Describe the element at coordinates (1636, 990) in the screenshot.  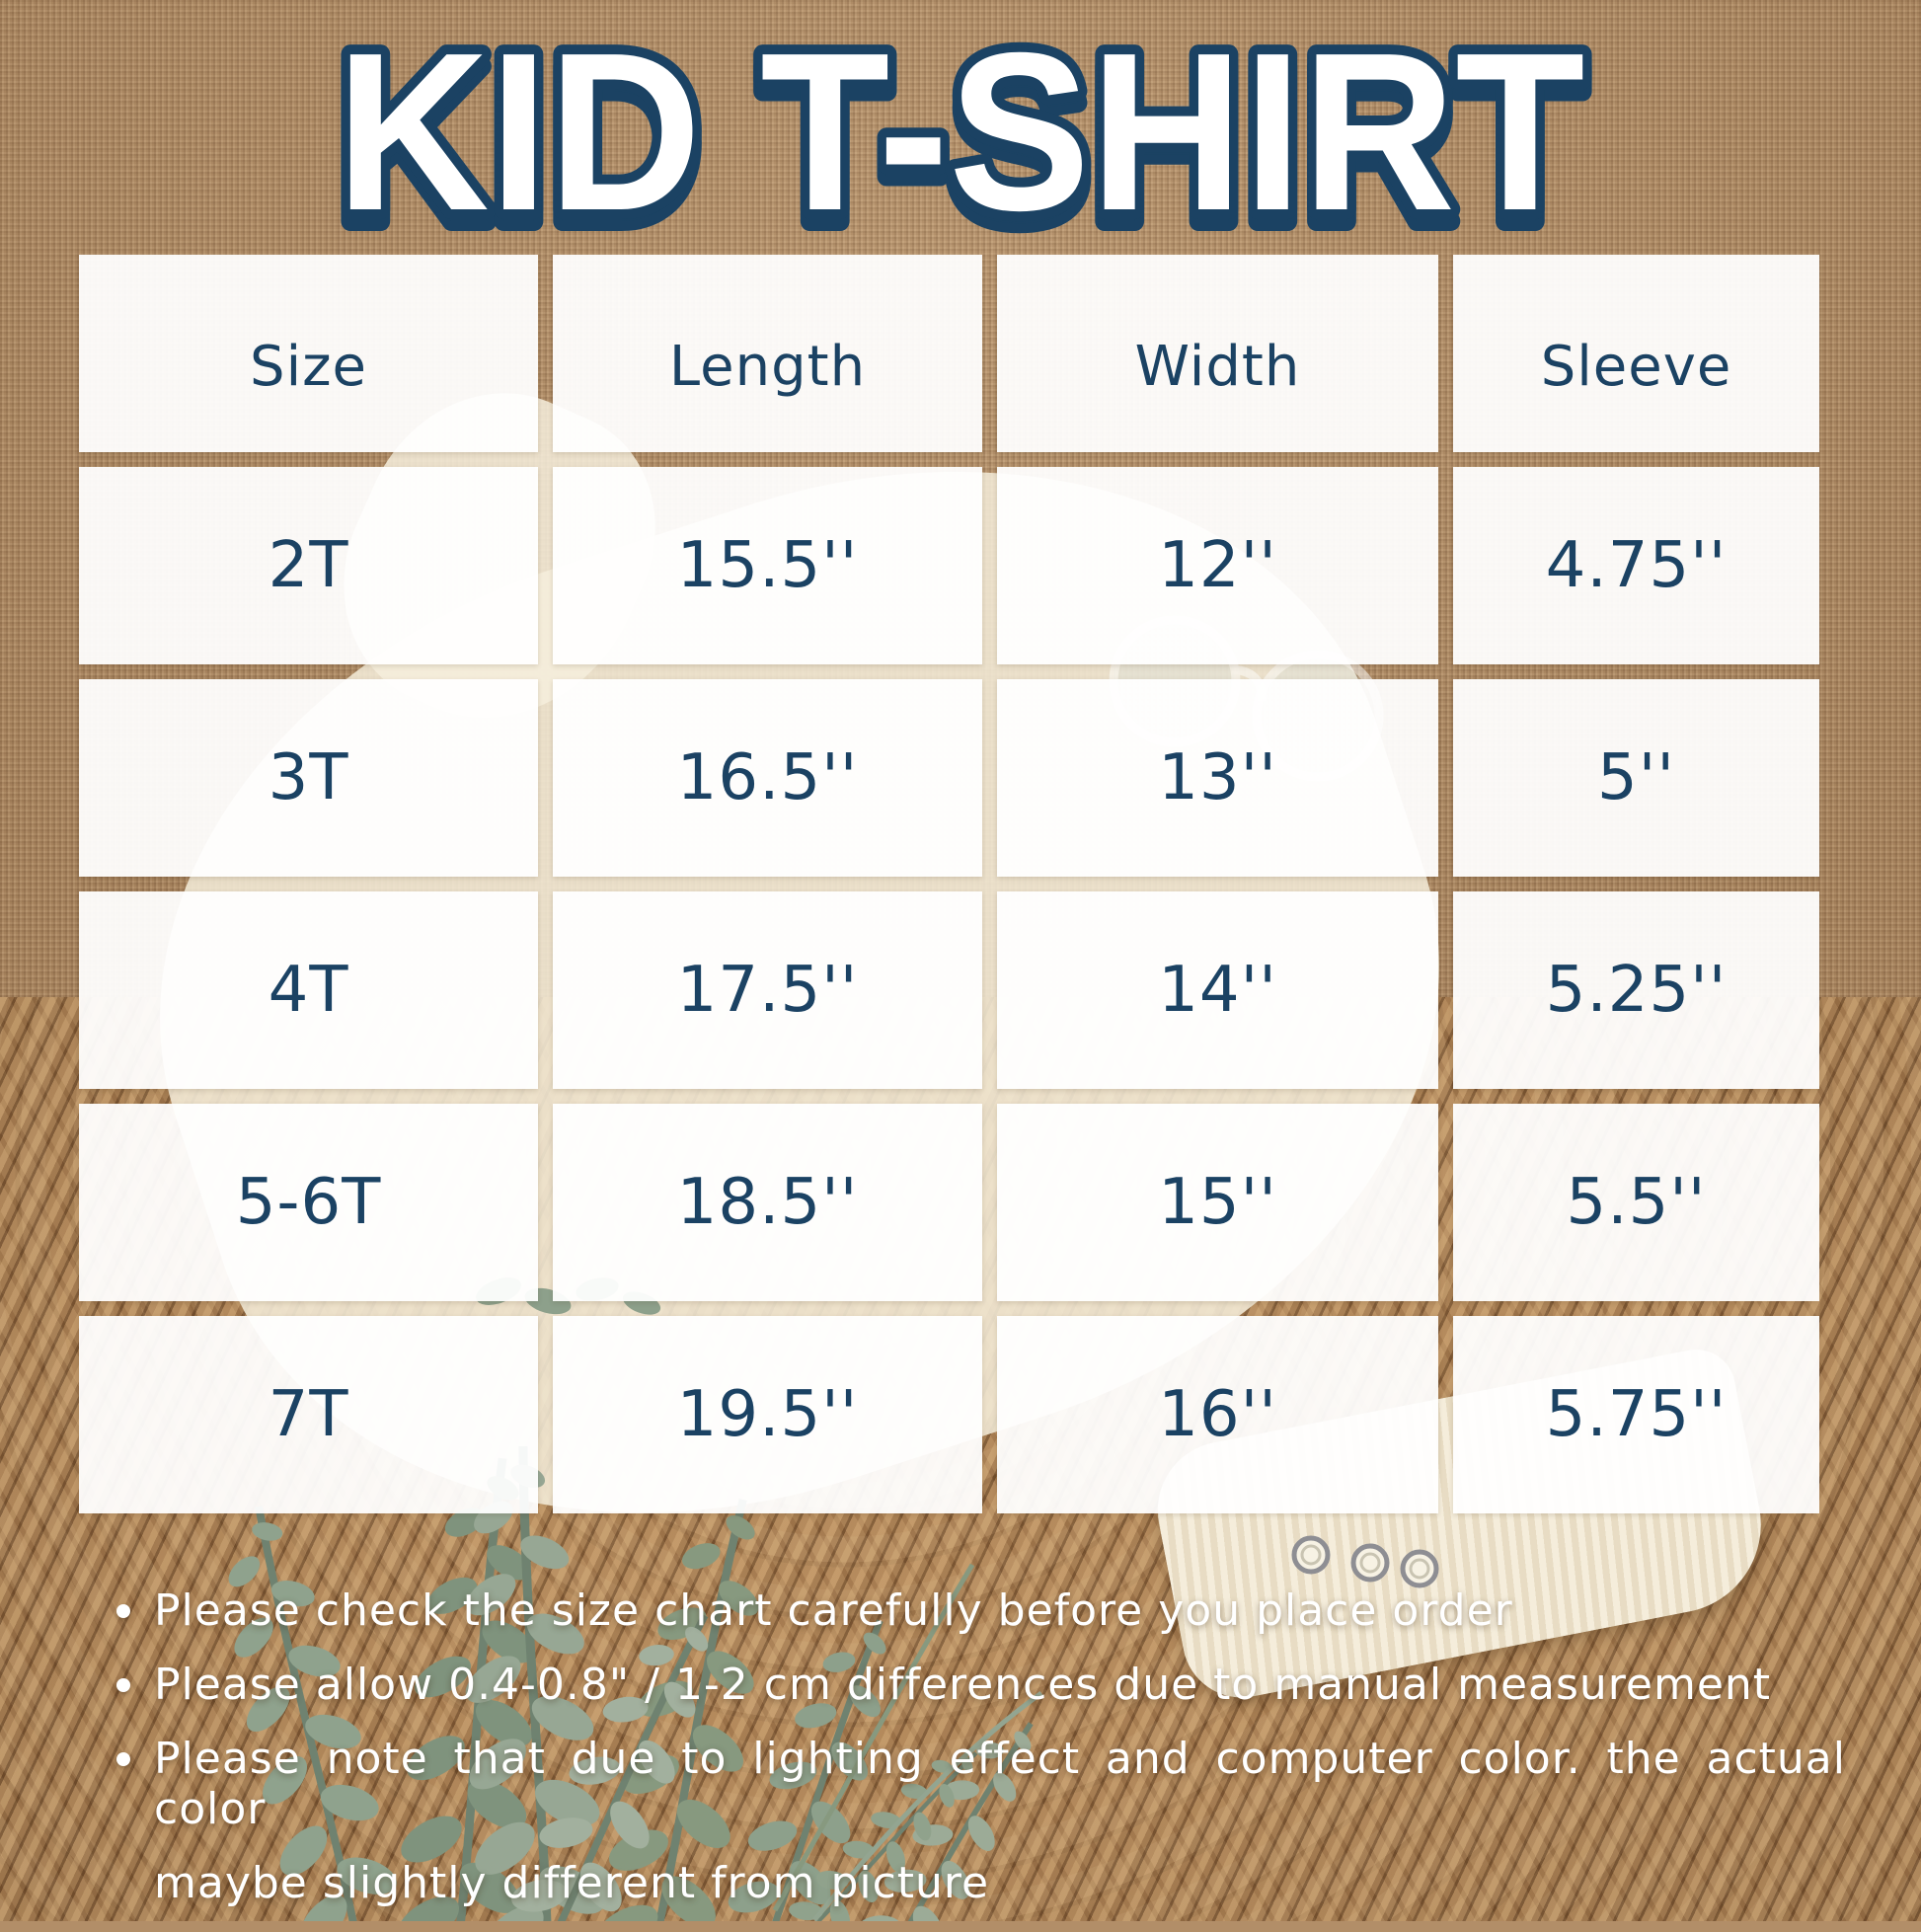
I see `table-cell-sleeve: 5.25''` at that location.